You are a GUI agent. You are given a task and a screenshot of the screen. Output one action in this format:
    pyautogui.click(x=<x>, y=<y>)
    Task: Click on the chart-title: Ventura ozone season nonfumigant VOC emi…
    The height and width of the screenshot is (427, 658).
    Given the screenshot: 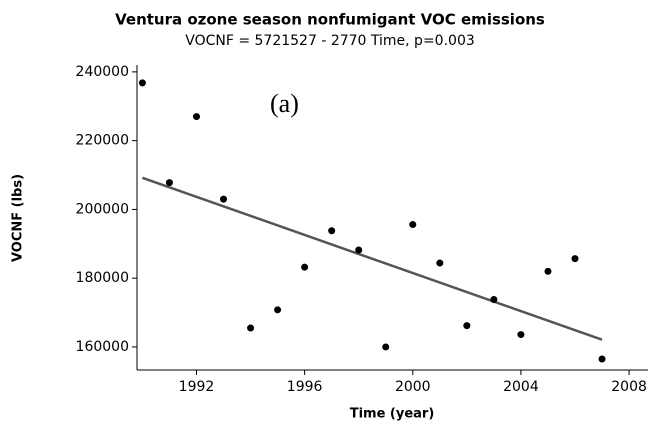 What is the action you would take?
    pyautogui.click(x=330, y=20)
    